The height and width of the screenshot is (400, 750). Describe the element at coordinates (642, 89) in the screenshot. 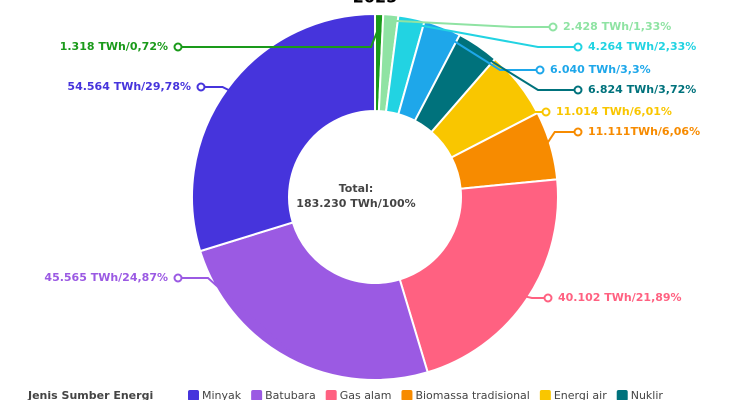

I see `value-label: 6.824 TWh/3,72%` at that location.